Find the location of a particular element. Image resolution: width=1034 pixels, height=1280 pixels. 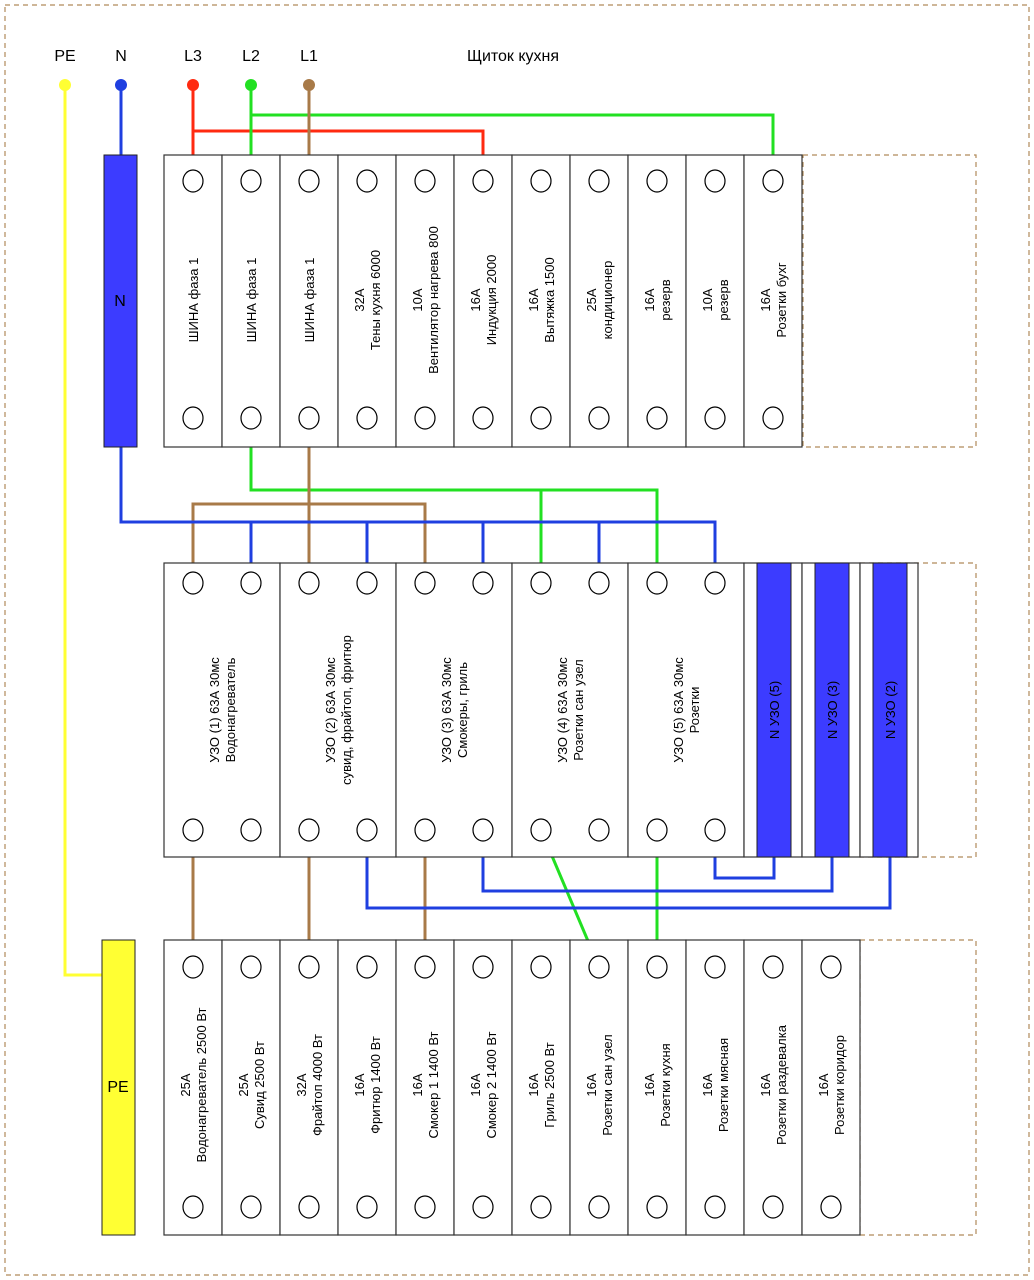

rcd-module: УЗО (3) 63А 30мсСмокеры, гриль is located at coordinates (454, 710).